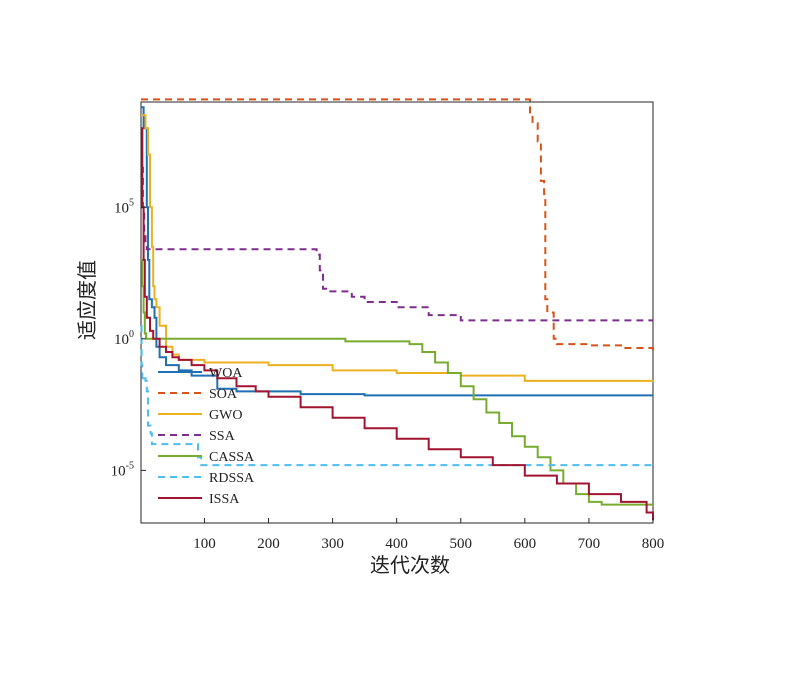 Image resolution: width=800 pixels, height=699 pixels. I want to click on x-tick-label: 700, so click(589, 544).